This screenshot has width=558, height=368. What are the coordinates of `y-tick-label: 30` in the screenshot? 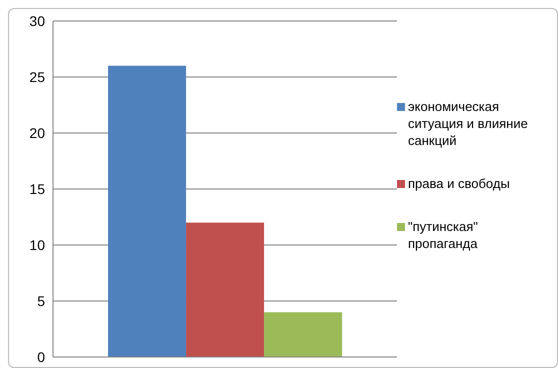 It's located at (37, 20).